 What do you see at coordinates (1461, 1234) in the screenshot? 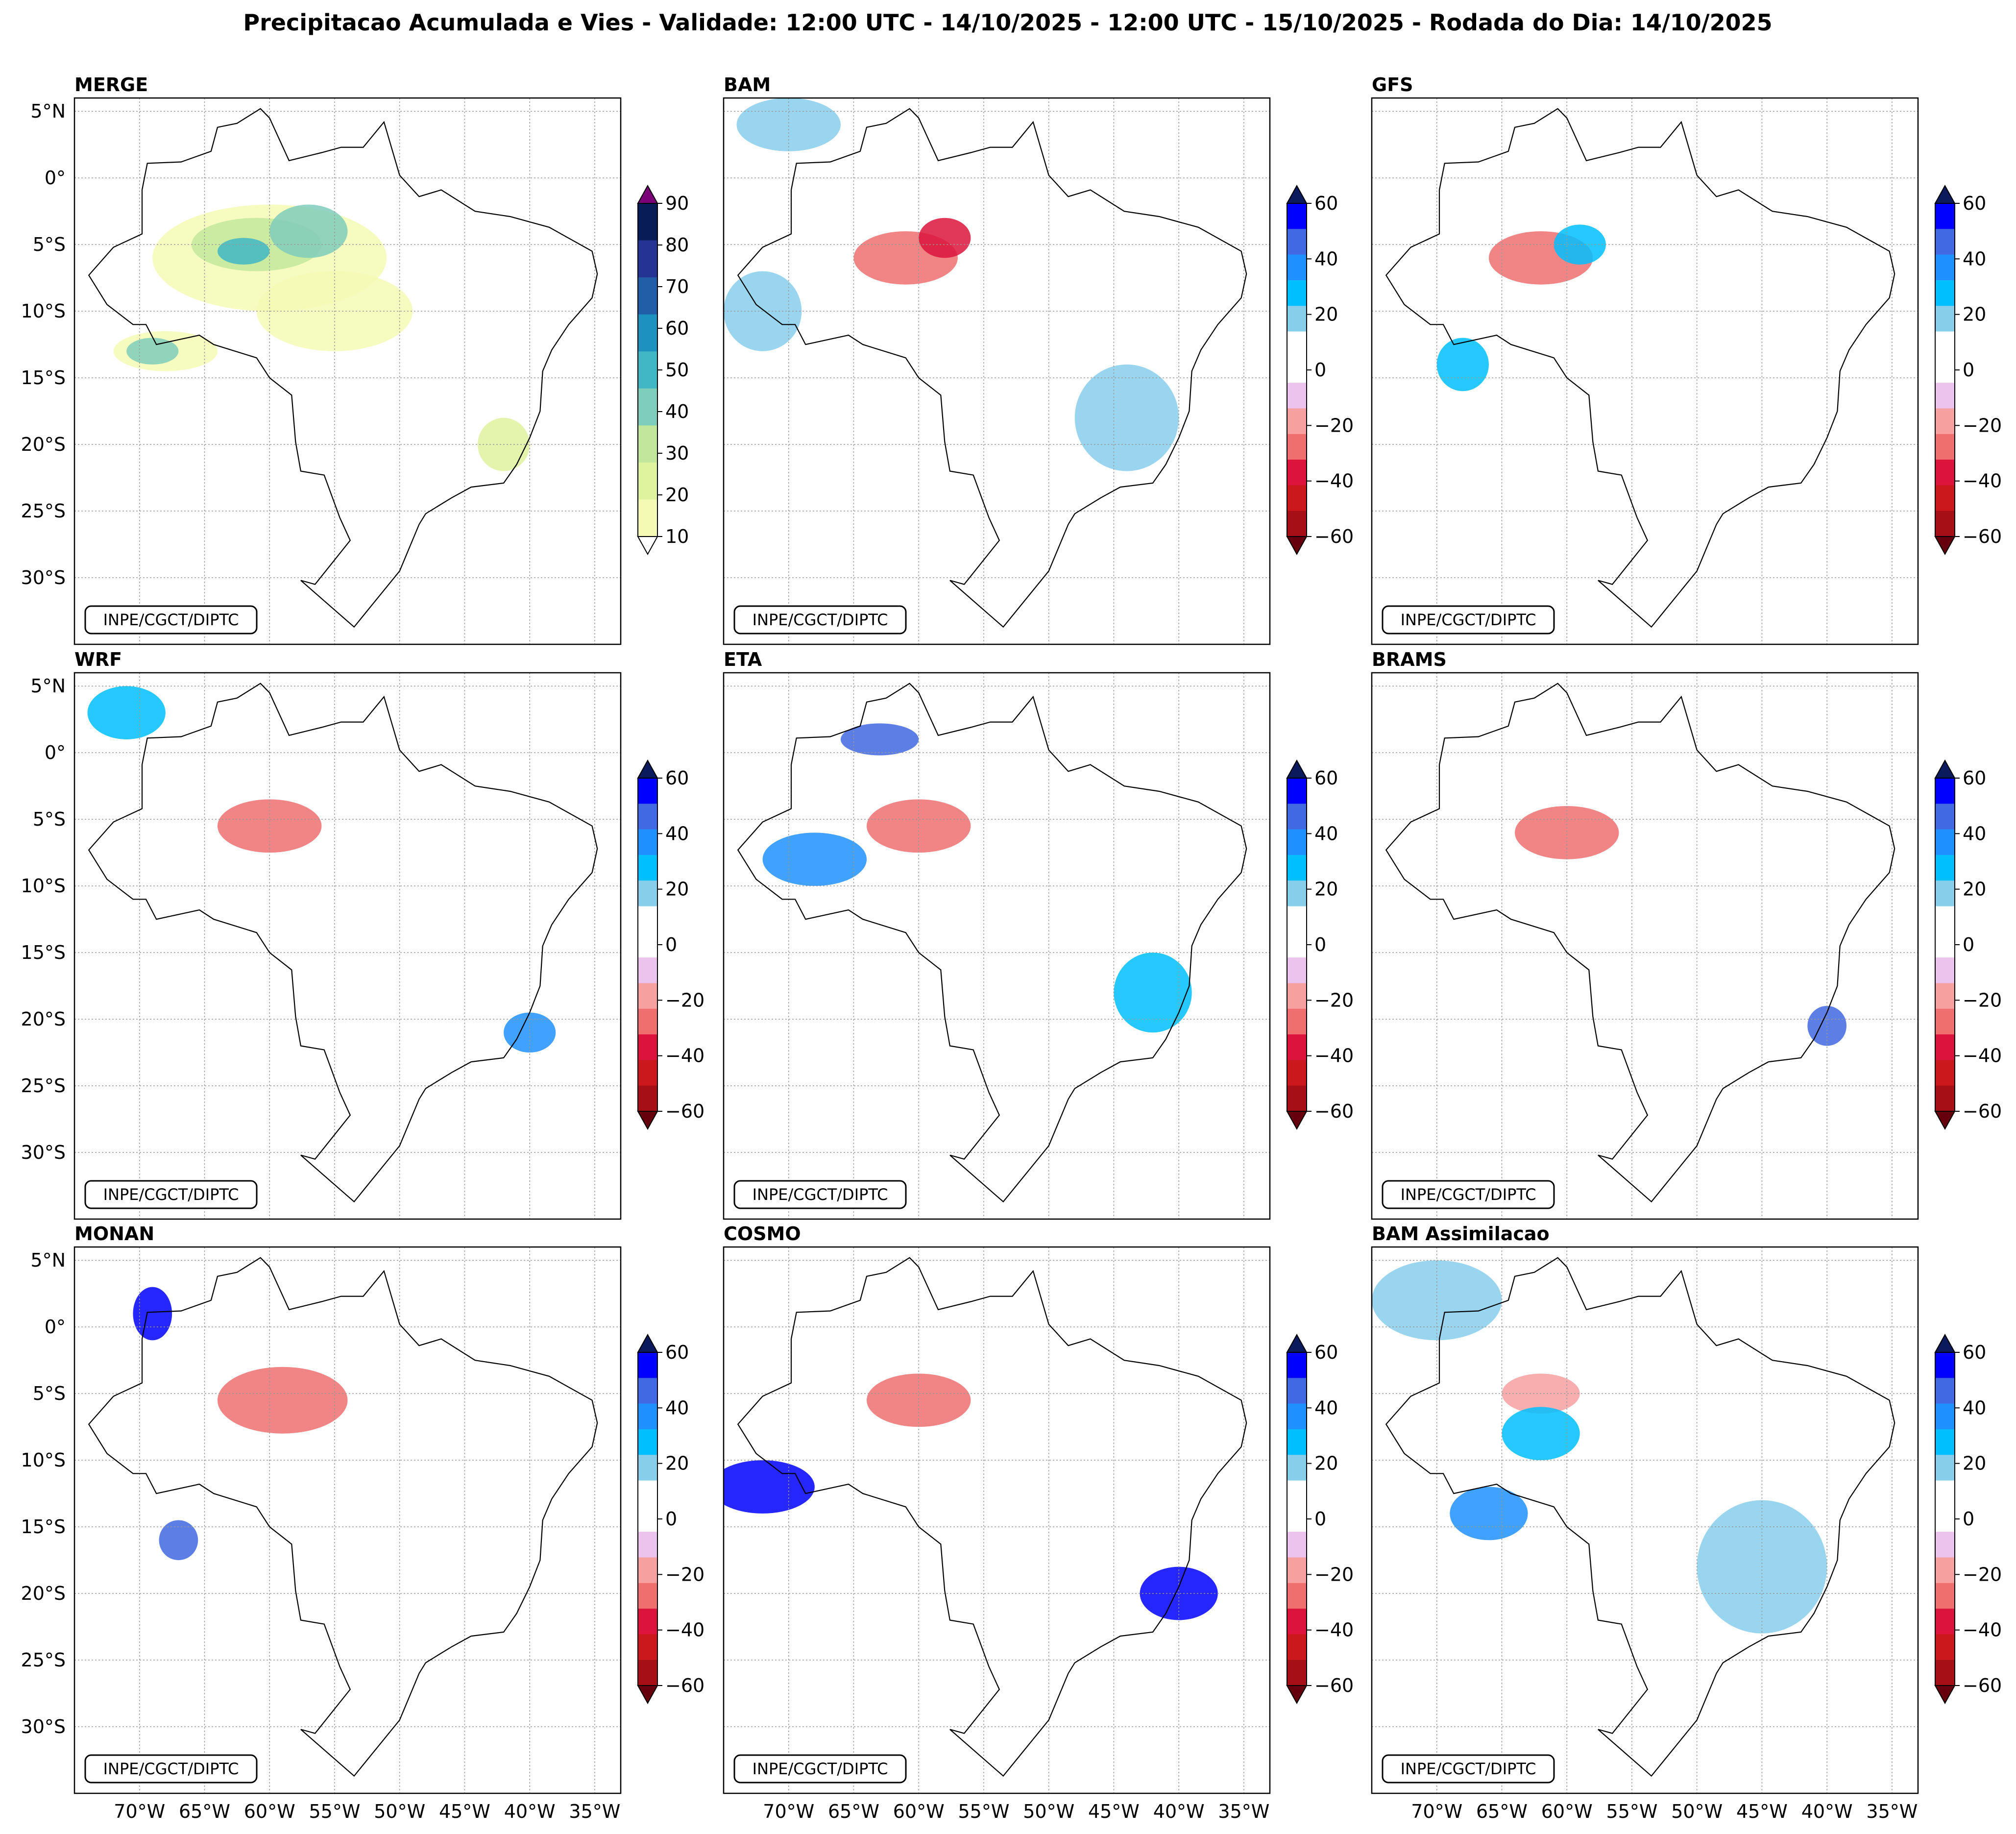
I see `panel-title: BAM Assimilacao` at bounding box center [1461, 1234].